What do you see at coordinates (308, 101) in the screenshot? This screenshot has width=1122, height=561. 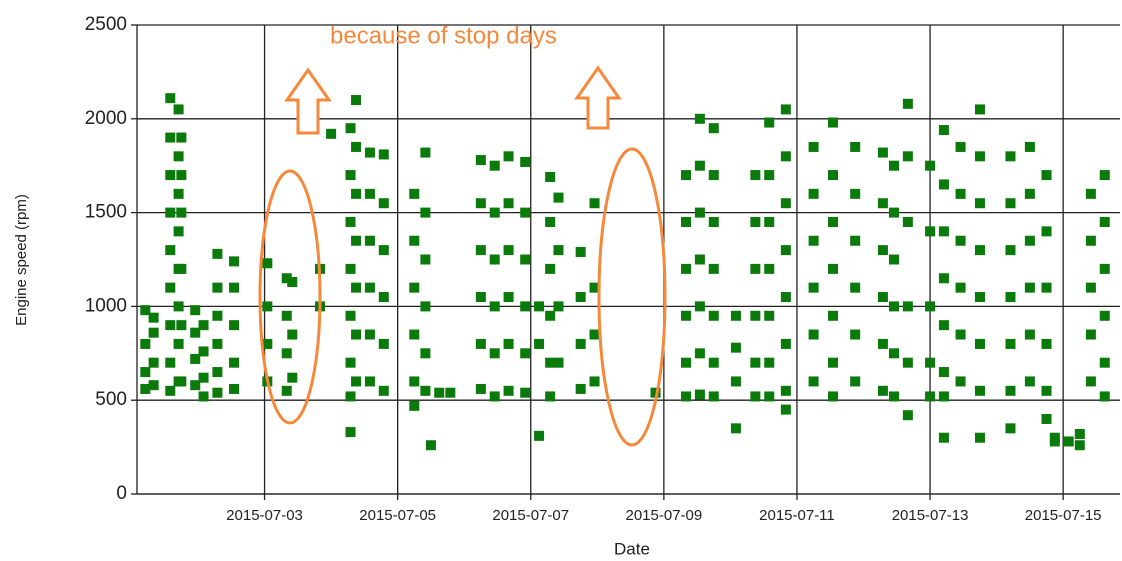 I see `arrow` at bounding box center [308, 101].